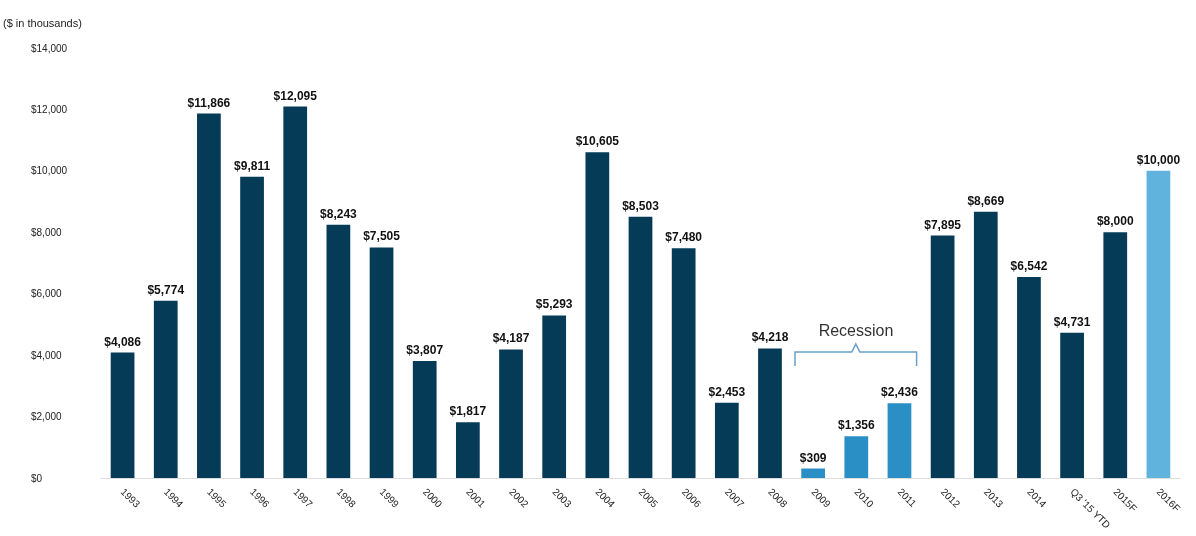  Describe the element at coordinates (382, 236) in the screenshot. I see `data-label: $7,505` at that location.